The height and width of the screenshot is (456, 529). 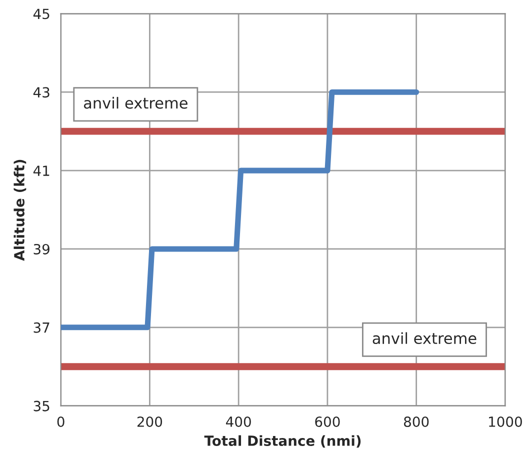 What do you see at coordinates (327, 422) in the screenshot?
I see `x-tick-label: 600` at bounding box center [327, 422].